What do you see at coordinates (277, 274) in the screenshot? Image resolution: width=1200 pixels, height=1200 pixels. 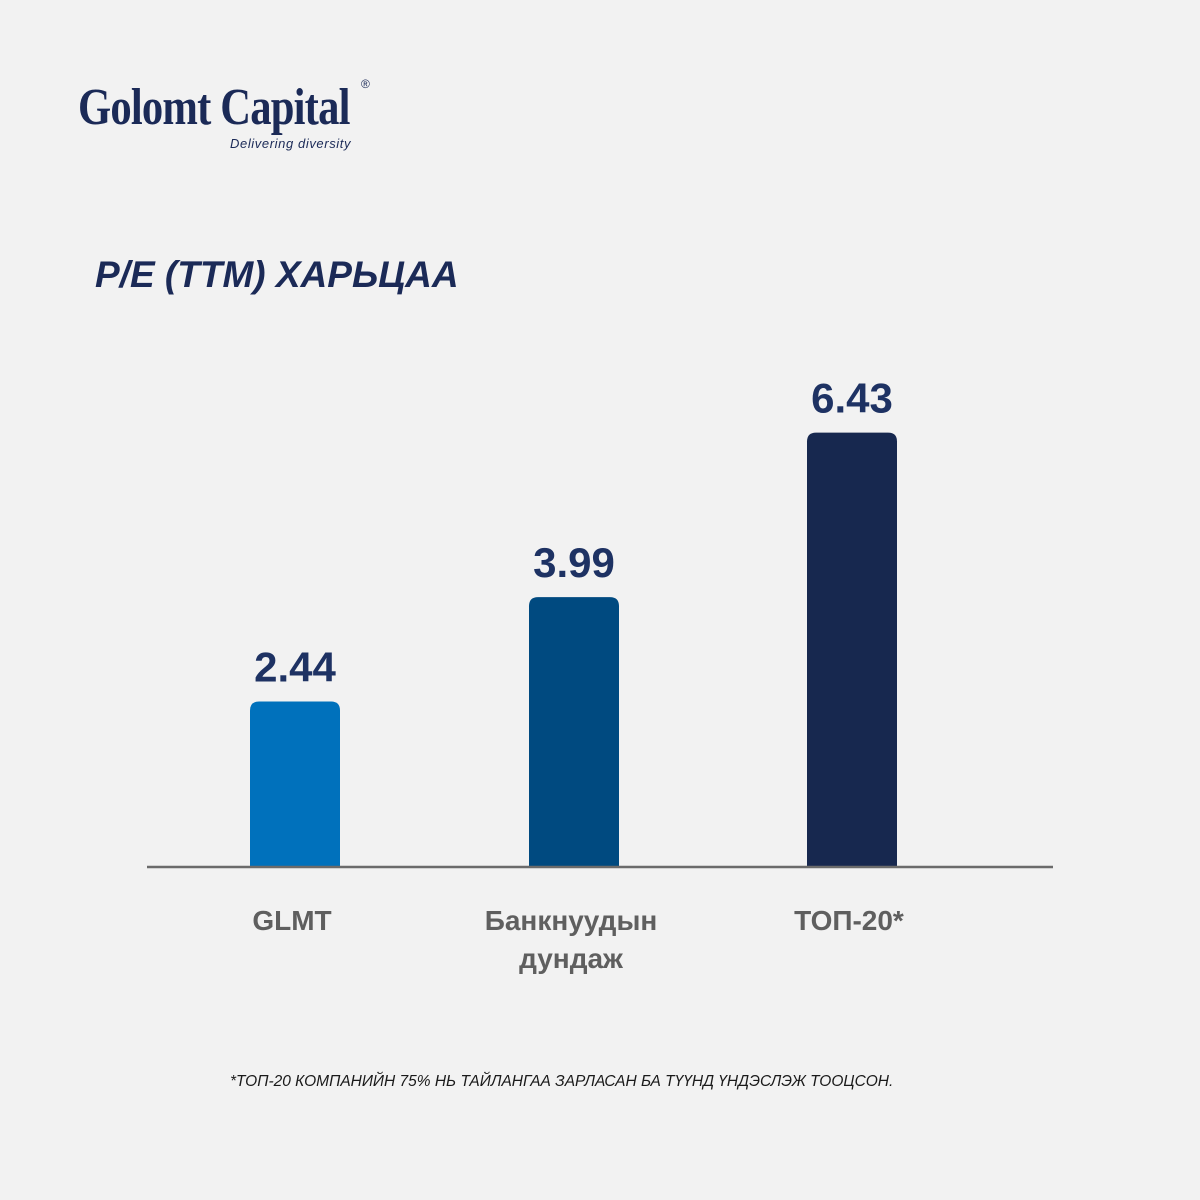 I see `chart-title: P/E (TTM) ХАРЬЦАА` at bounding box center [277, 274].